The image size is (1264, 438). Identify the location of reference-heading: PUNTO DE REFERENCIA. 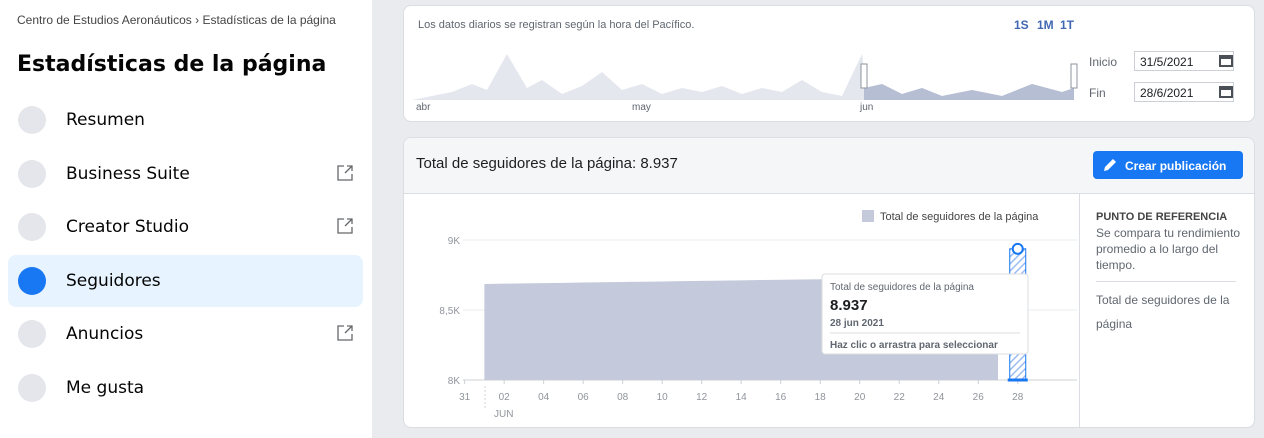
(1162, 217).